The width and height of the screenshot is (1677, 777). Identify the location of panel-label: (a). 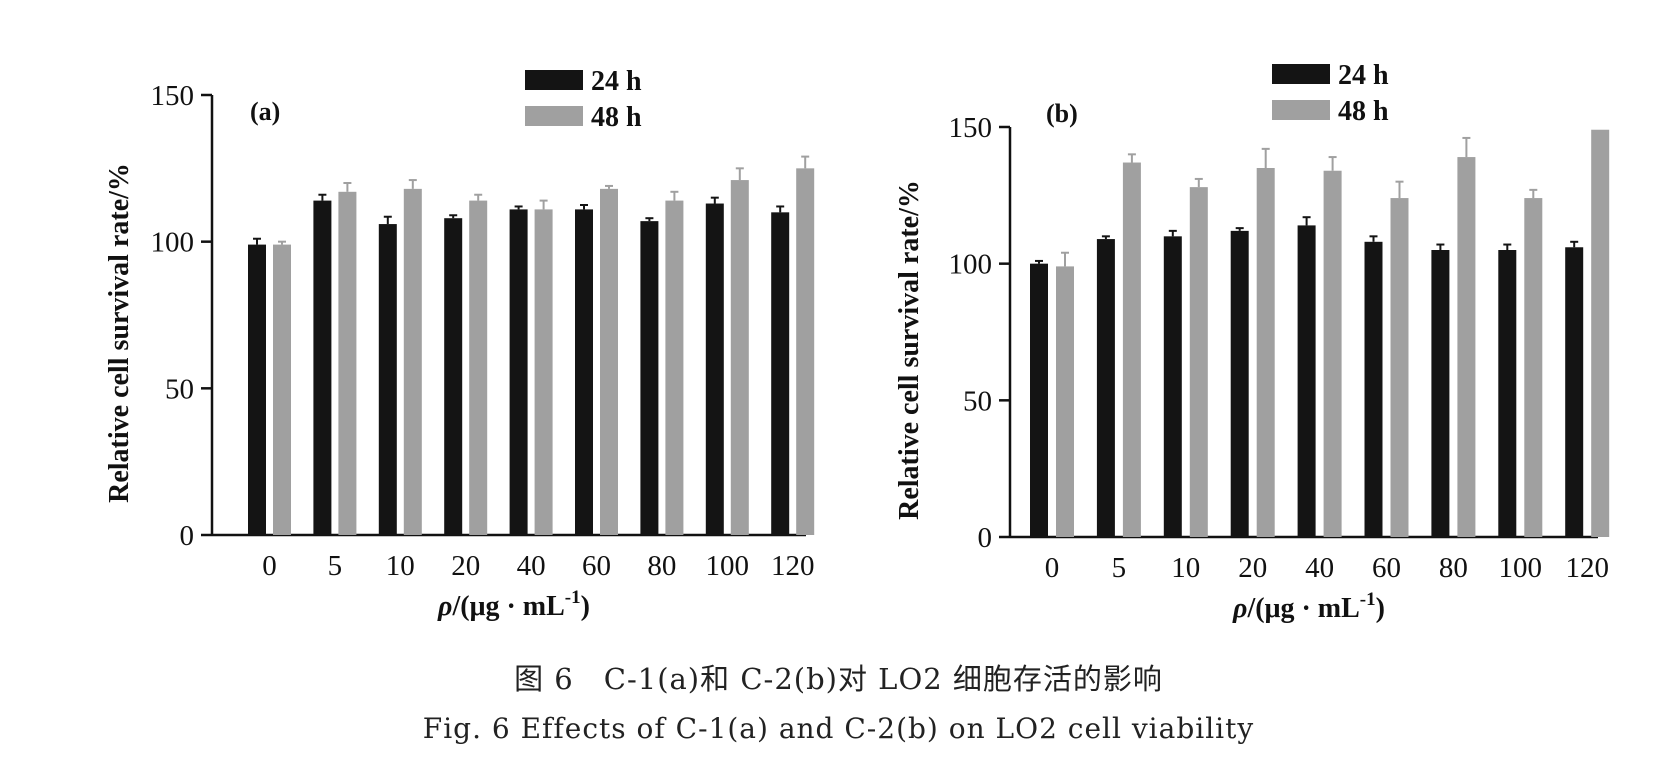
(265, 111).